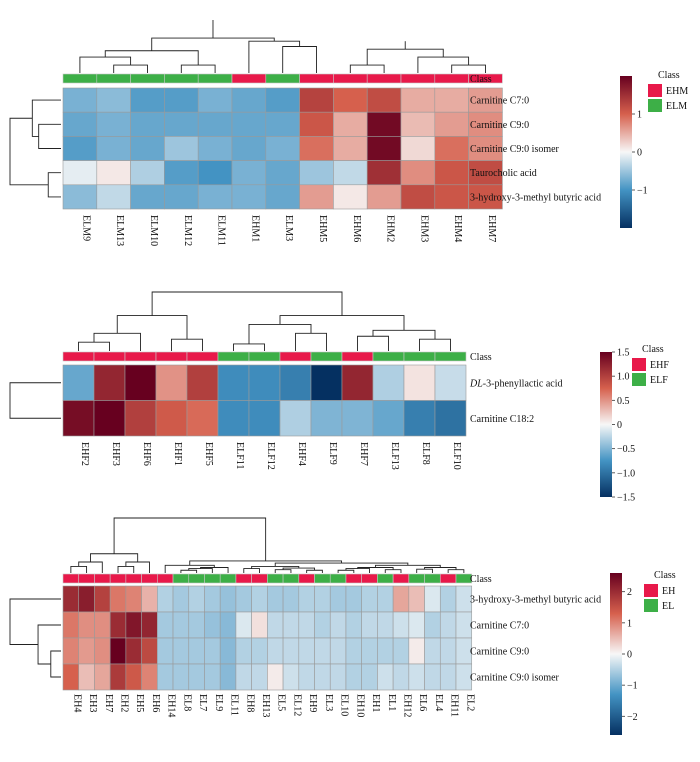 The width and height of the screenshot is (700, 762). I want to click on column-label: EL3, so click(328, 702).